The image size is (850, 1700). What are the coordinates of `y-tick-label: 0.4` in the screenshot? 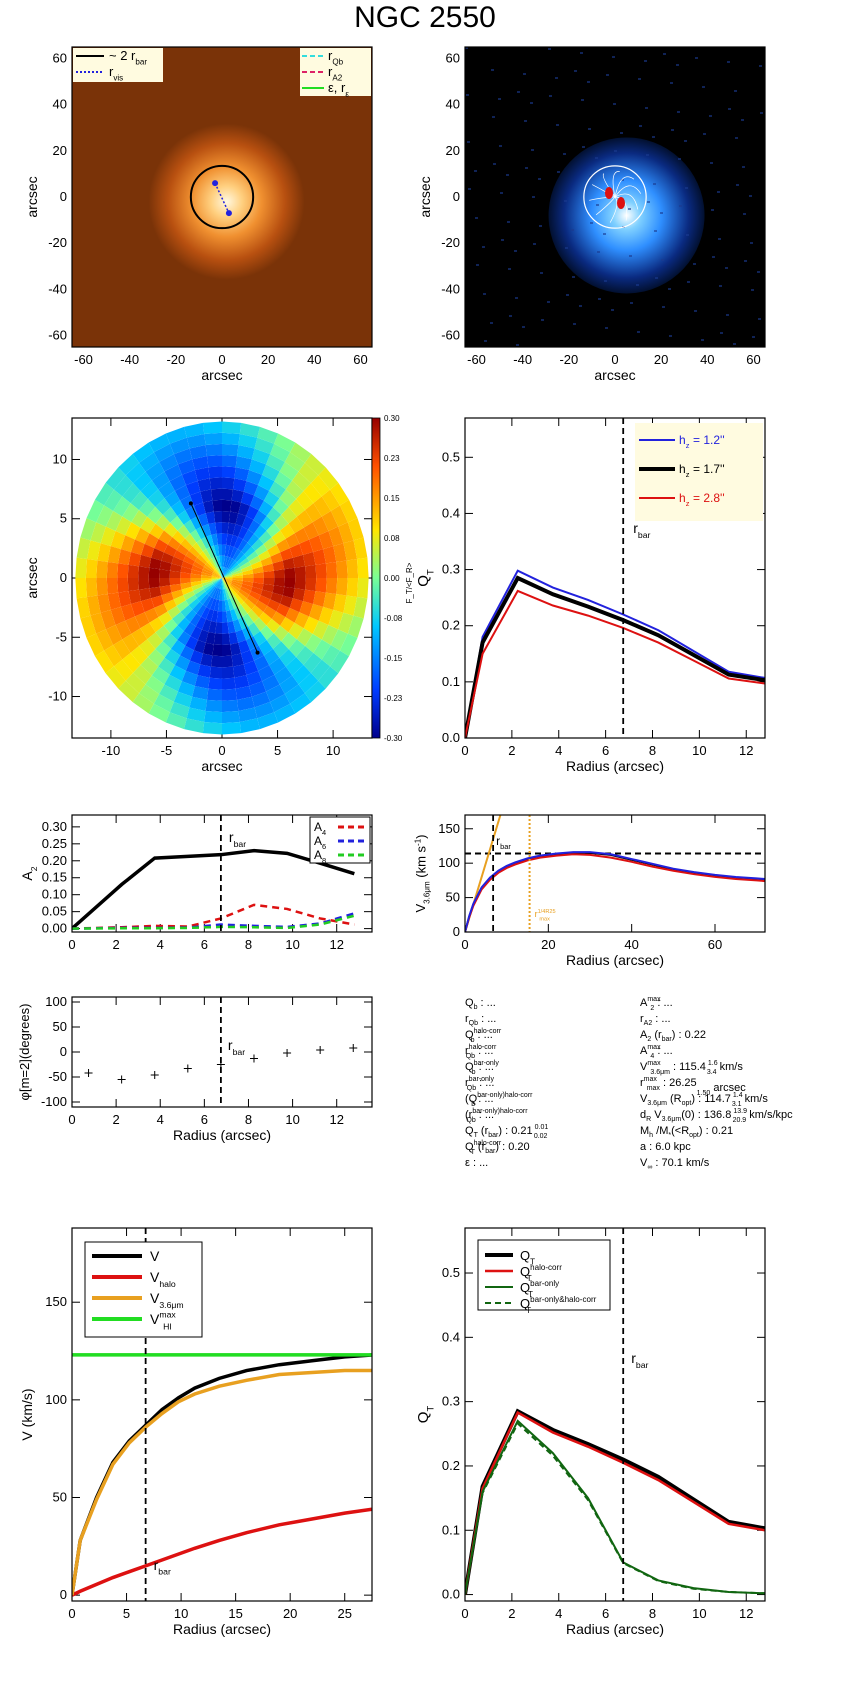 It's located at (451, 1336).